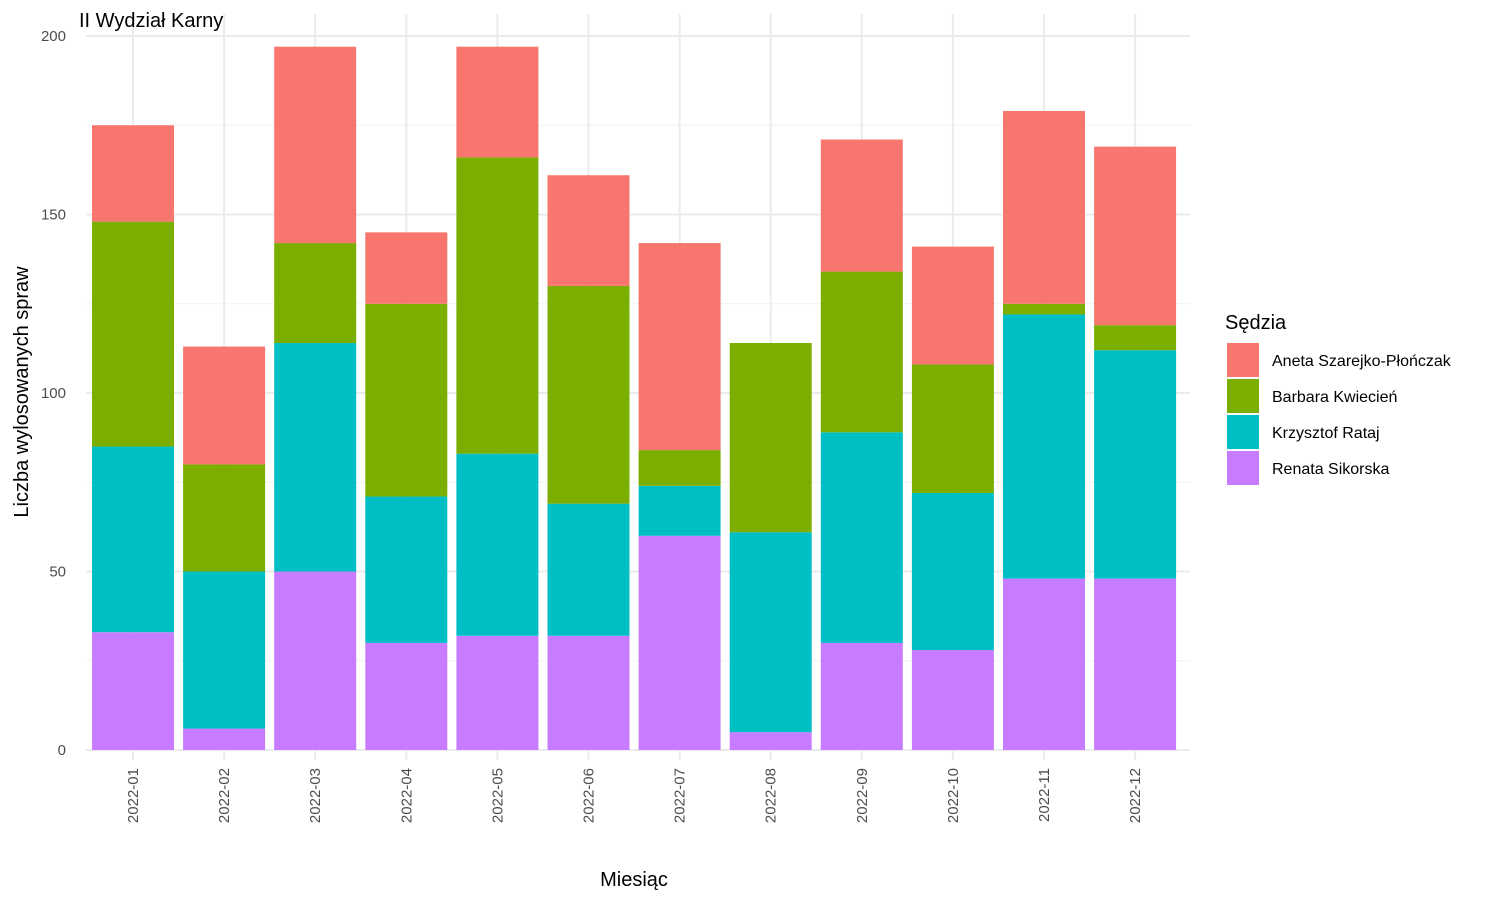 Image resolution: width=1500 pixels, height=900 pixels. Describe the element at coordinates (1334, 397) in the screenshot. I see `legend-label: Barbara Kwiecień` at that location.